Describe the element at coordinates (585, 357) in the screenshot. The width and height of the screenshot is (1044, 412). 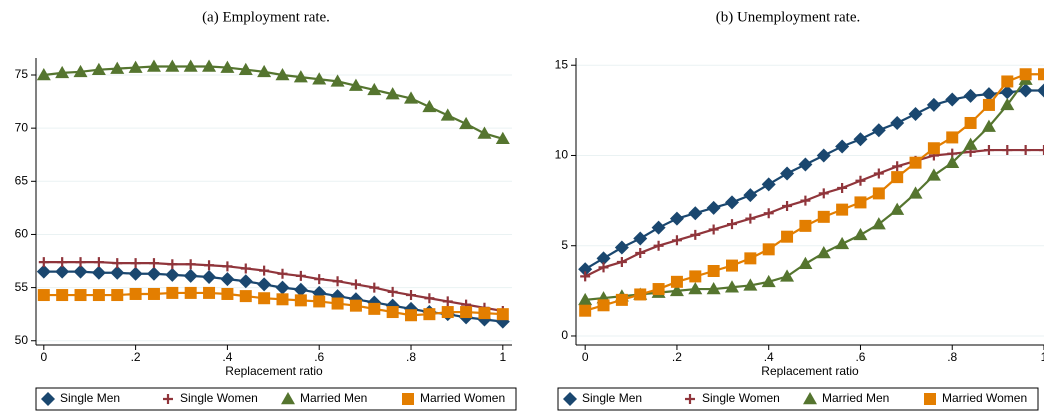
I see `x-tick-label: 0` at that location.